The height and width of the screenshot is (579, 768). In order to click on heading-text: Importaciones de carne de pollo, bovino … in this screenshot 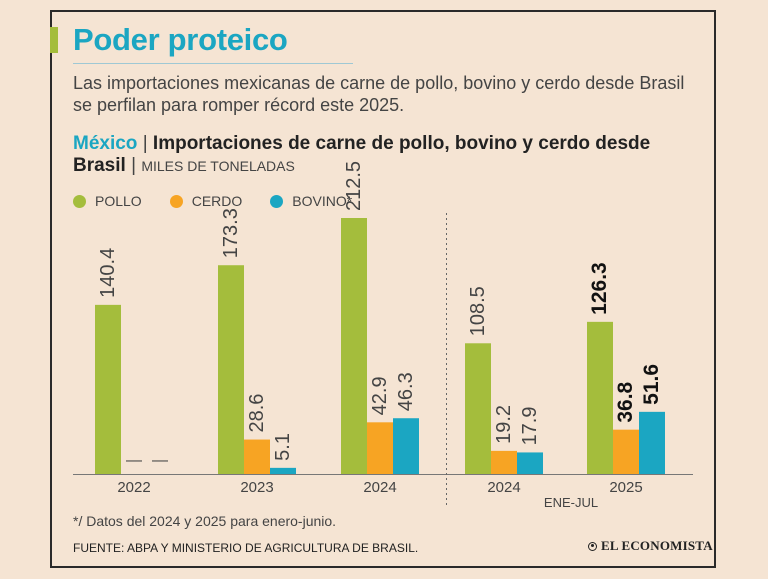, I will do `click(362, 154)`.